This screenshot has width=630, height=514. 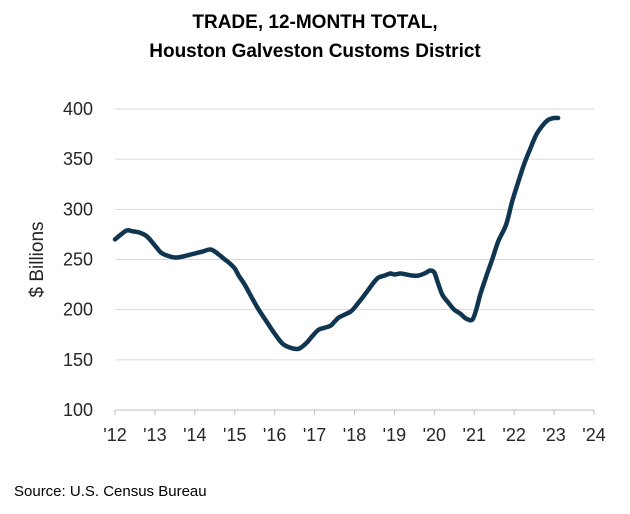 What do you see at coordinates (78, 159) in the screenshot?
I see `y-tick-label-350: 350` at bounding box center [78, 159].